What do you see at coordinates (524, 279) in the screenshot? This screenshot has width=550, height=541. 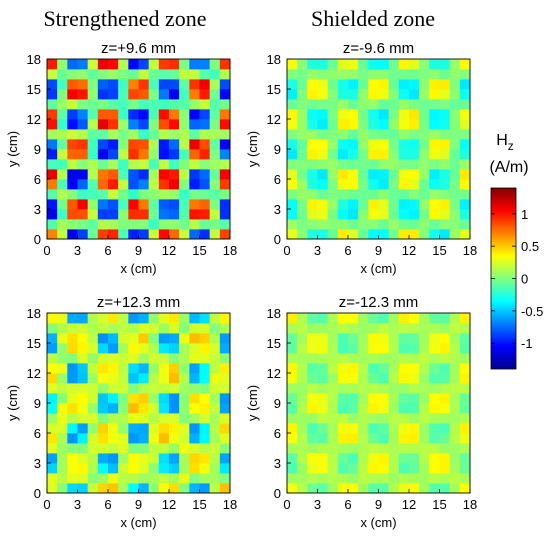 I see `colorbar-tick-label: 0` at bounding box center [524, 279].